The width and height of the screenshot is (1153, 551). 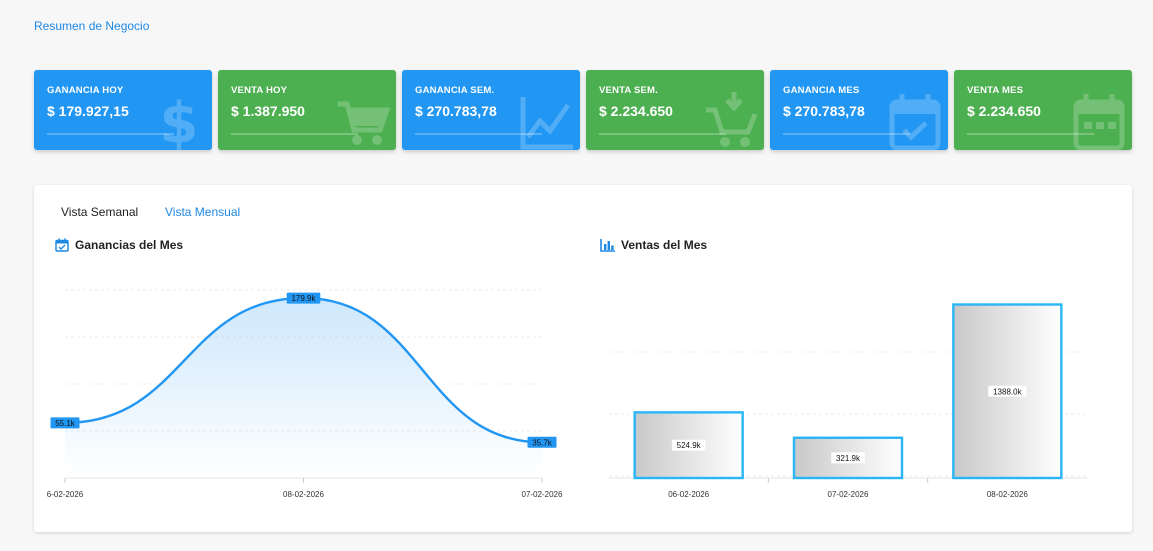 What do you see at coordinates (675, 110) in the screenshot?
I see `kpi-card-venta-sem: VENTA SEM. $ 2.234.650` at bounding box center [675, 110].